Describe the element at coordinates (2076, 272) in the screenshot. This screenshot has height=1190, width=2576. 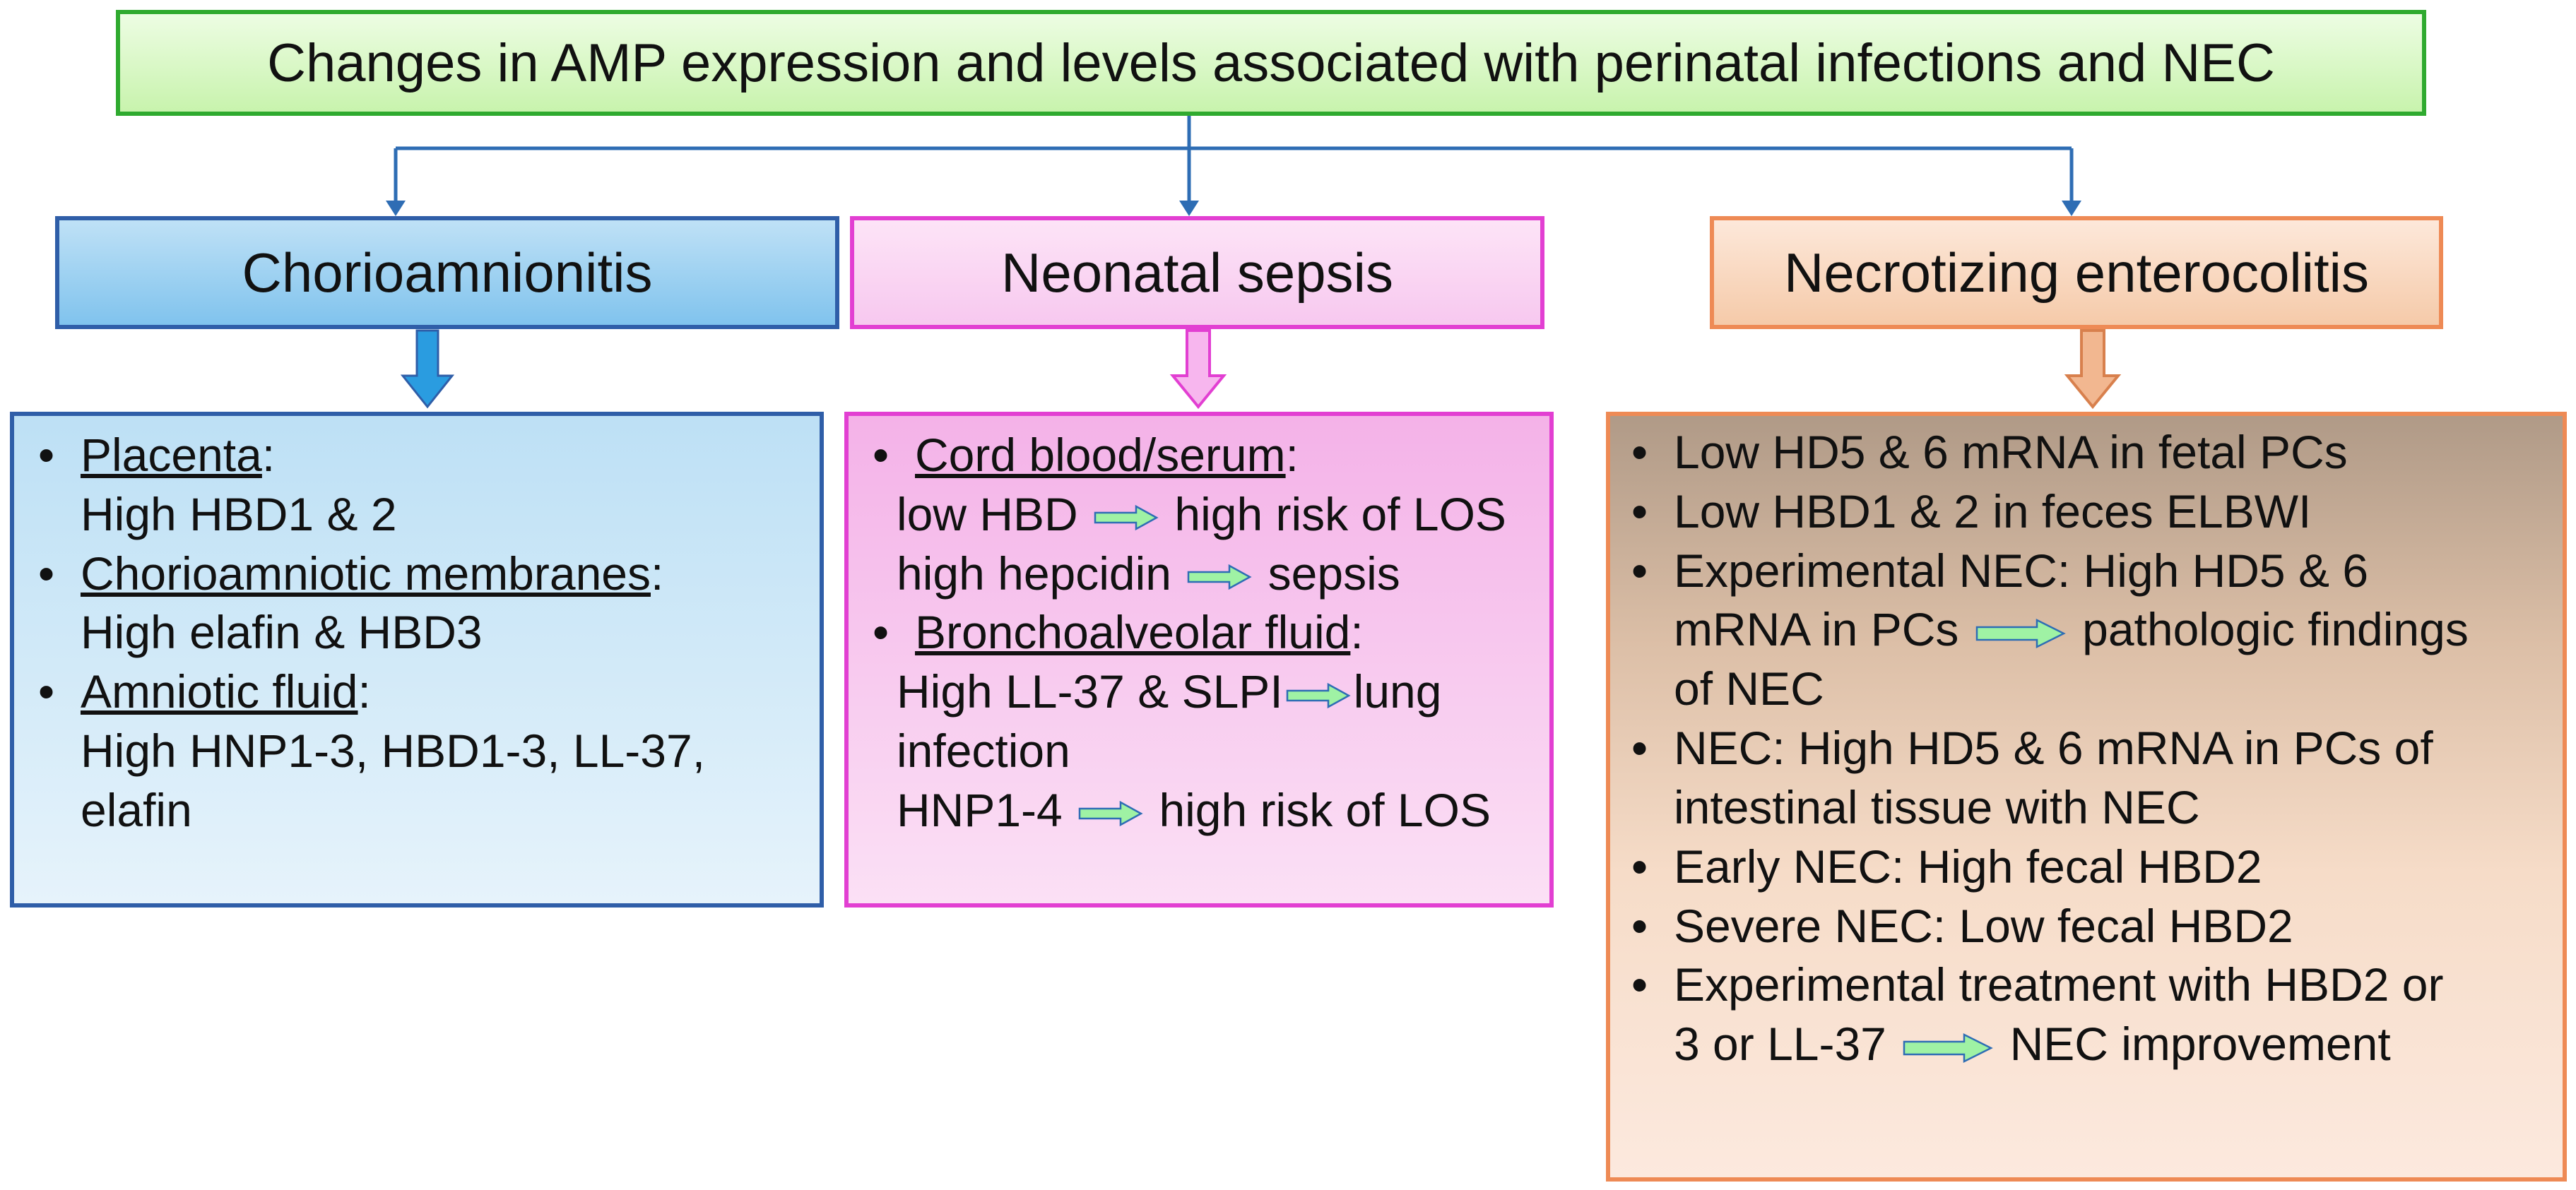
I see `nec-header: Necrotizing enterocolitis` at that location.